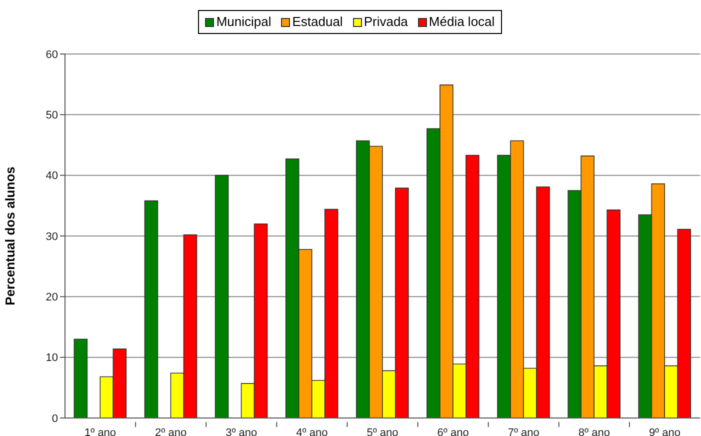  I want to click on y-axis-title: Percentual dos alunos, so click(10, 236).